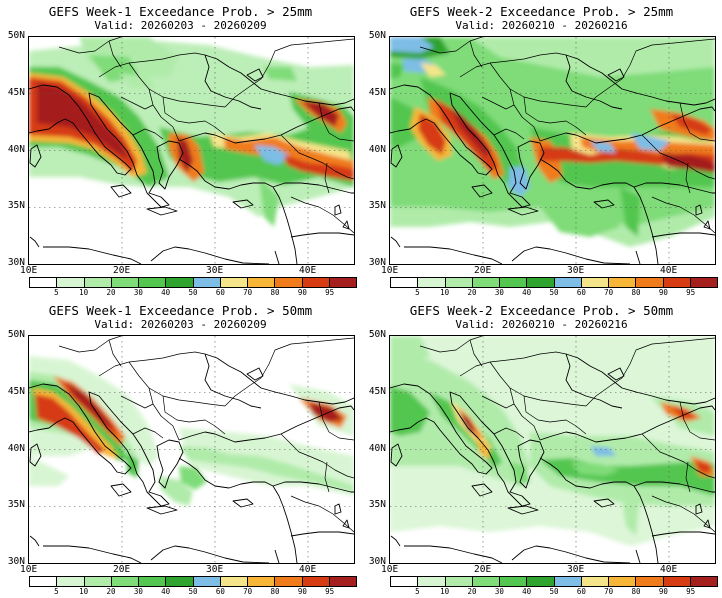 Image resolution: width=722 pixels, height=598 pixels. I want to click on panel-title: GEFS Week-1 Exceedance Prob. > 50mm, so click(180, 310).